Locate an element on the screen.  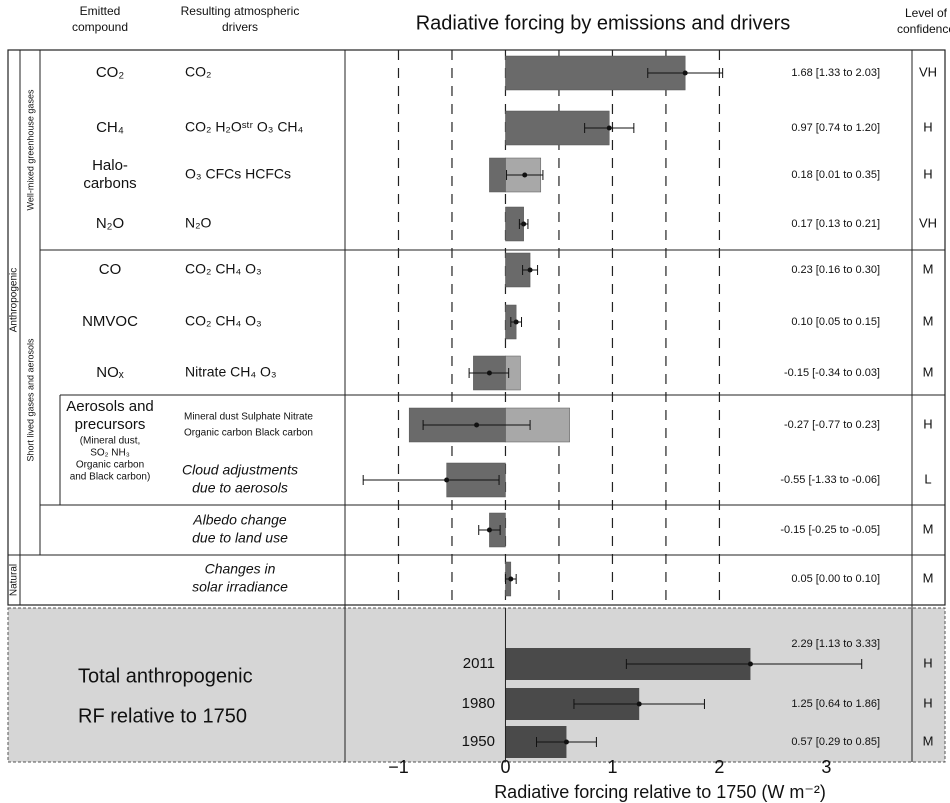
value-label: 0.23 [0.16 to 0.30] is located at coordinates (835, 270).